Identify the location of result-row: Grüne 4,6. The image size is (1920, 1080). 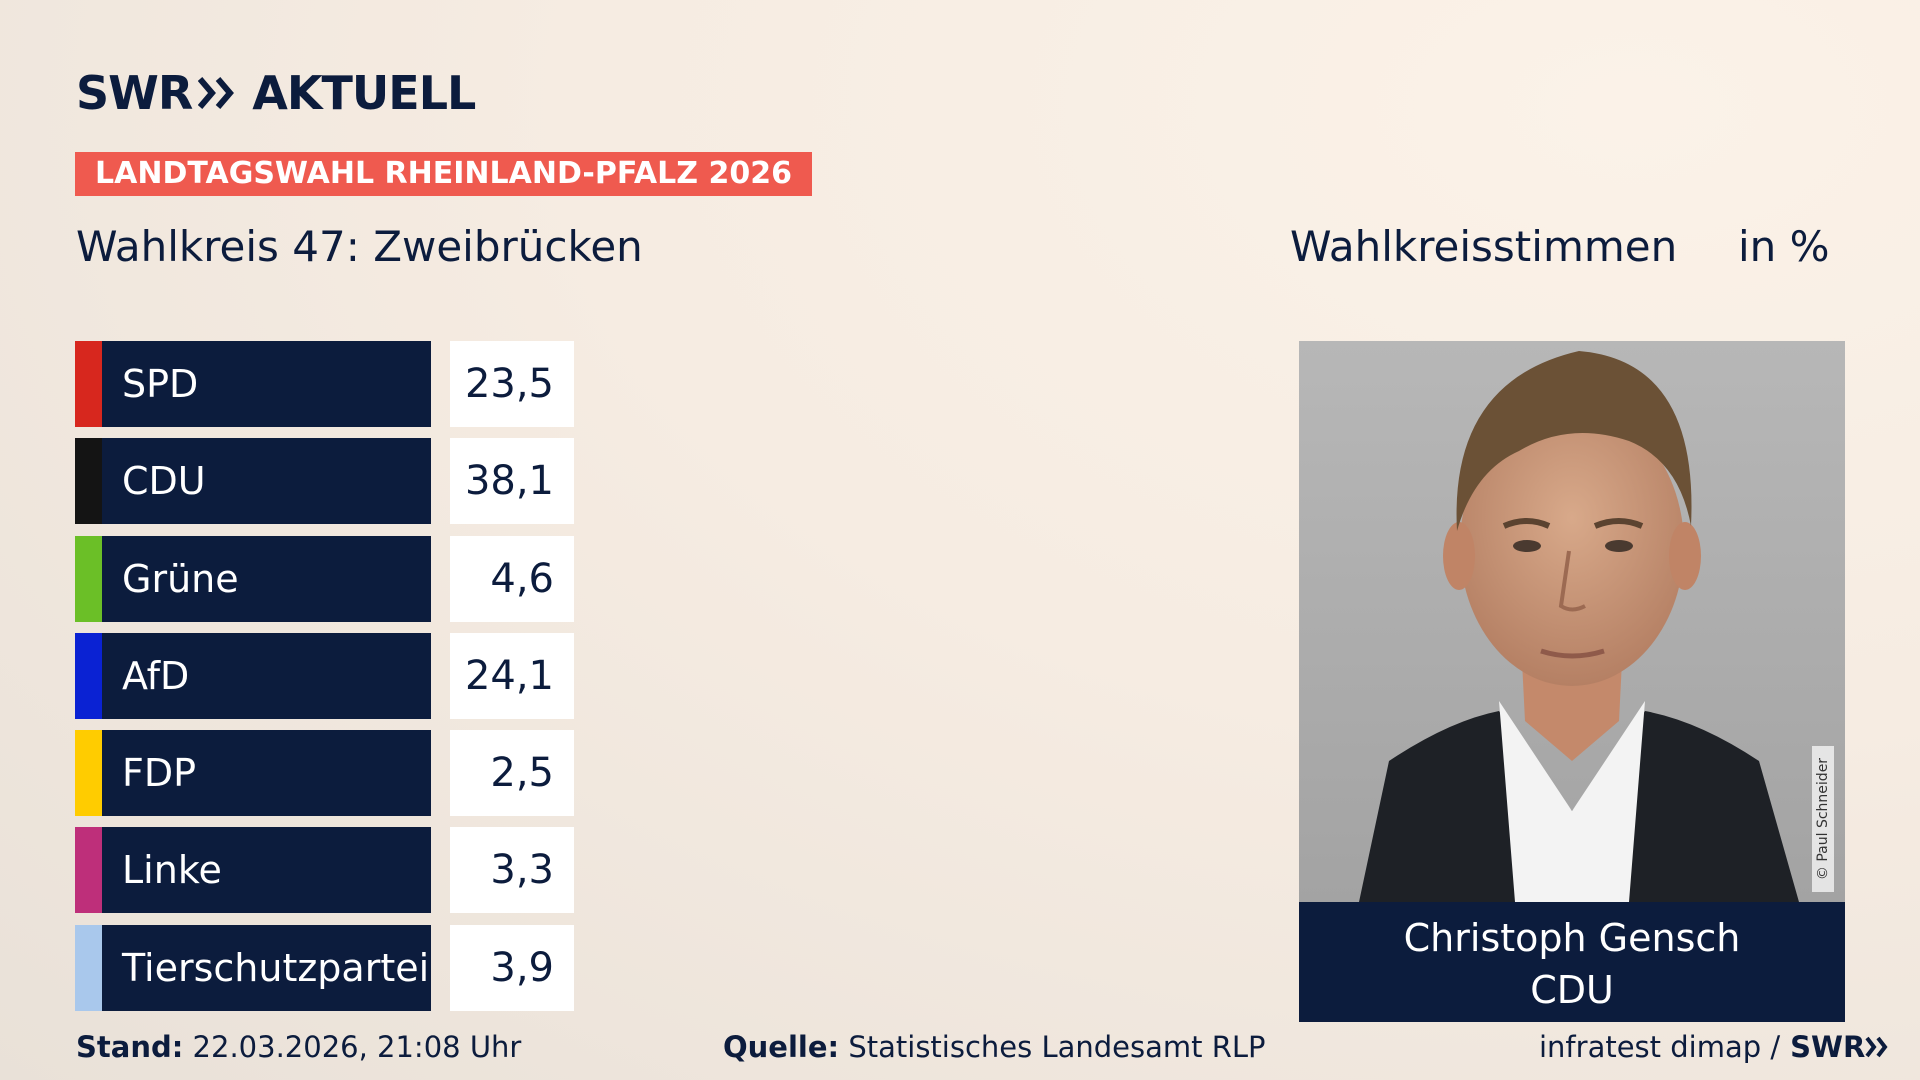
(325, 578).